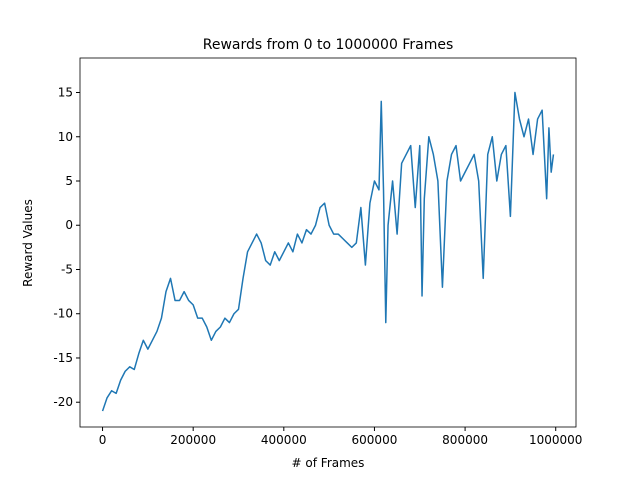 The image size is (640, 480). I want to click on y-tick-label: -20, so click(63, 402).